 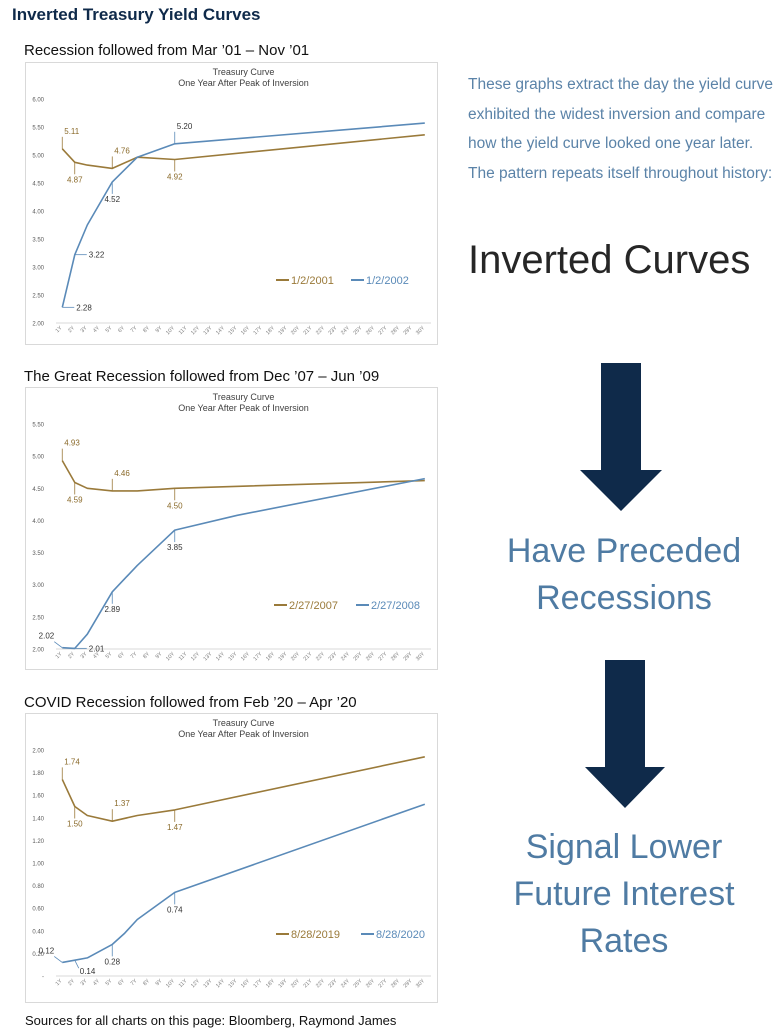 I want to click on data-label: 4.59, so click(x=75, y=500).